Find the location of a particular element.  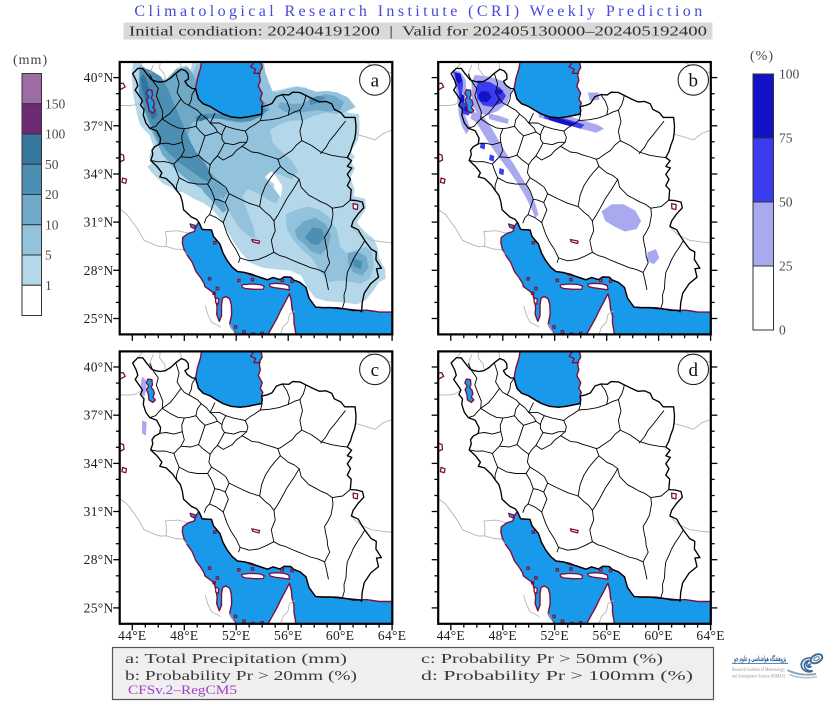

svg-text: 150 is located at coordinates (55, 103).